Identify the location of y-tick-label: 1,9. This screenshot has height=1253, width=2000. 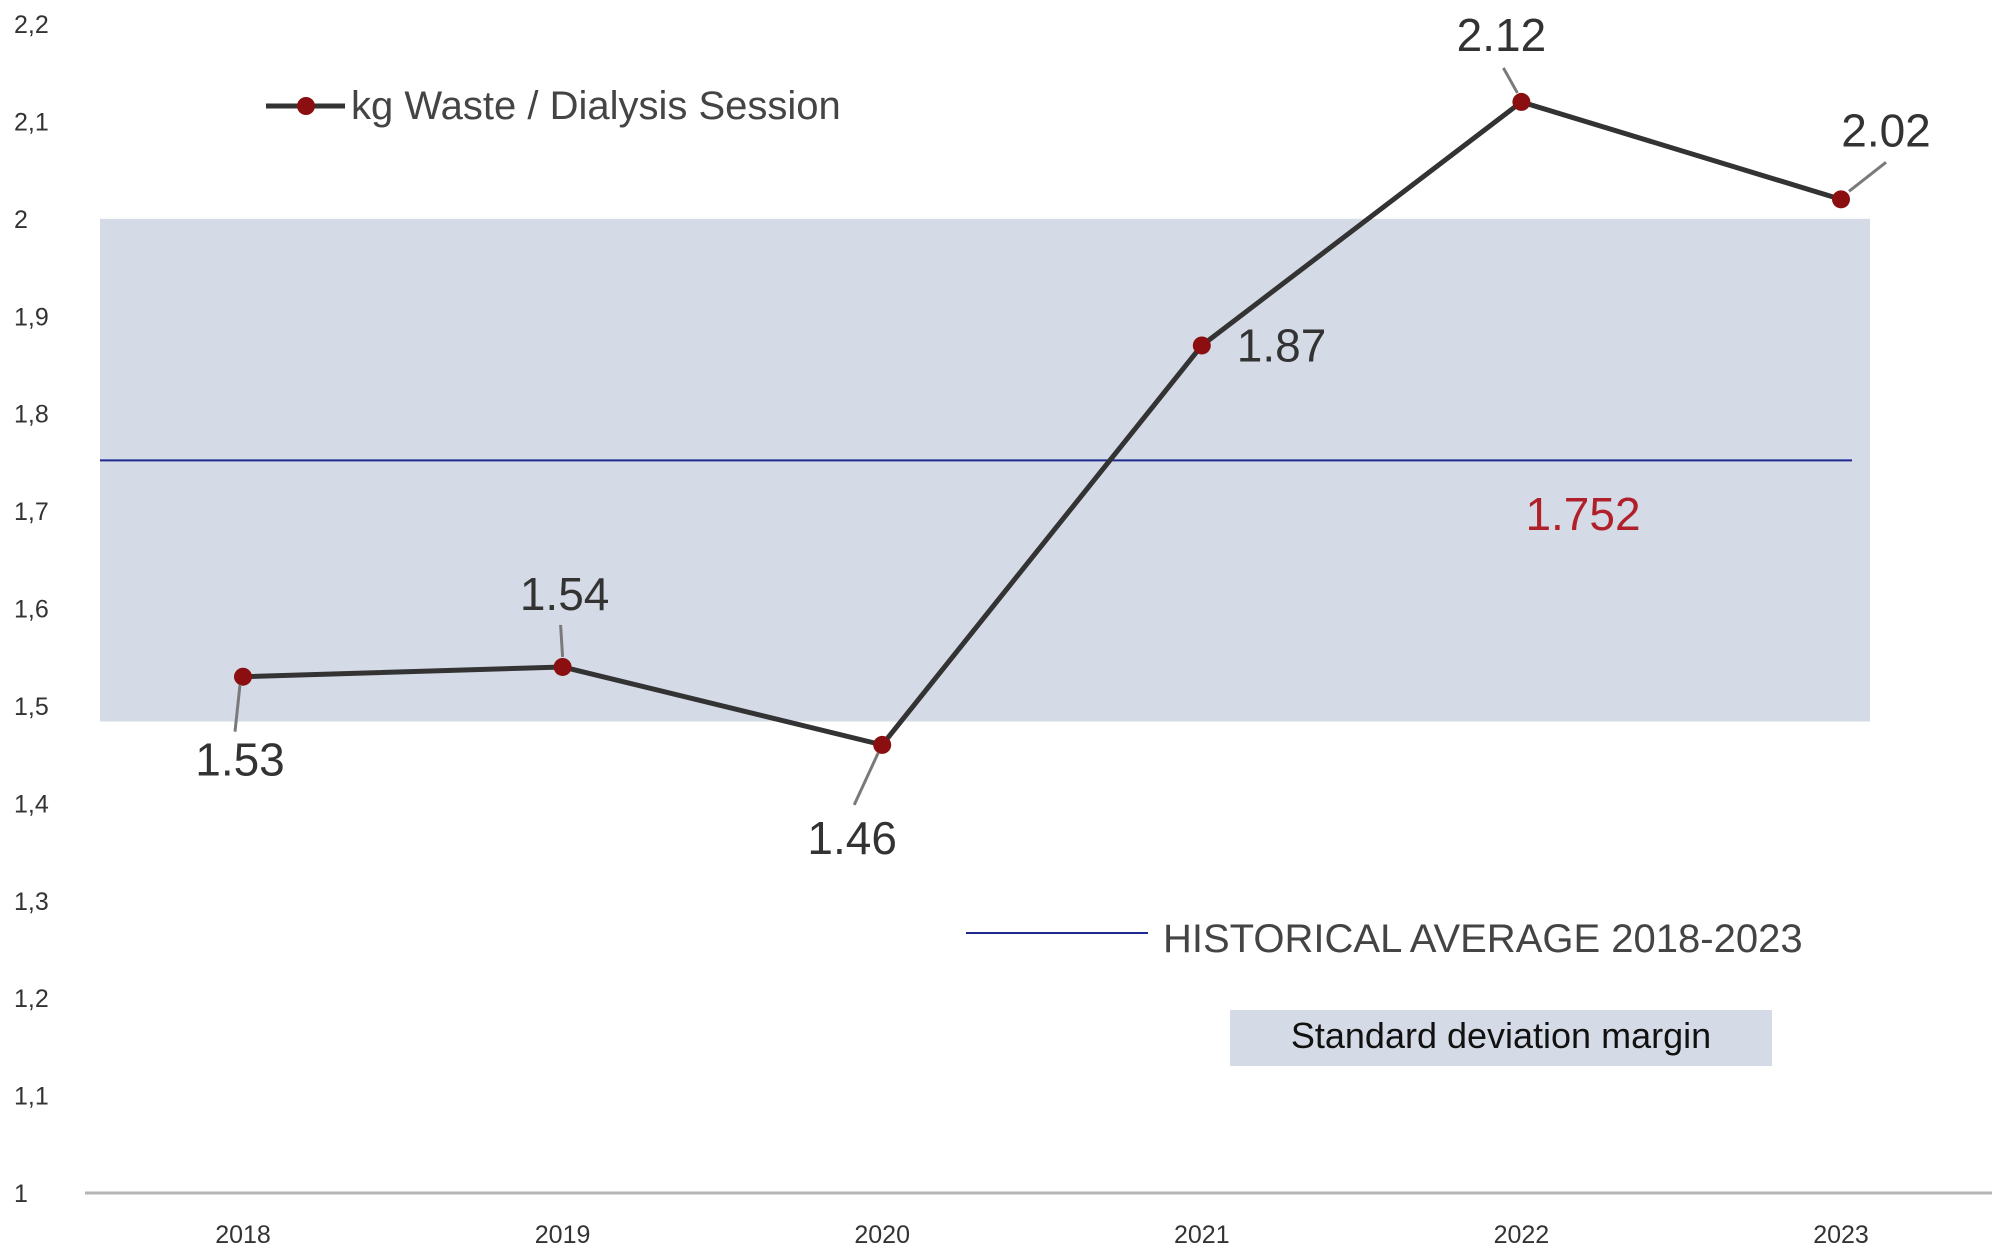
(31, 317).